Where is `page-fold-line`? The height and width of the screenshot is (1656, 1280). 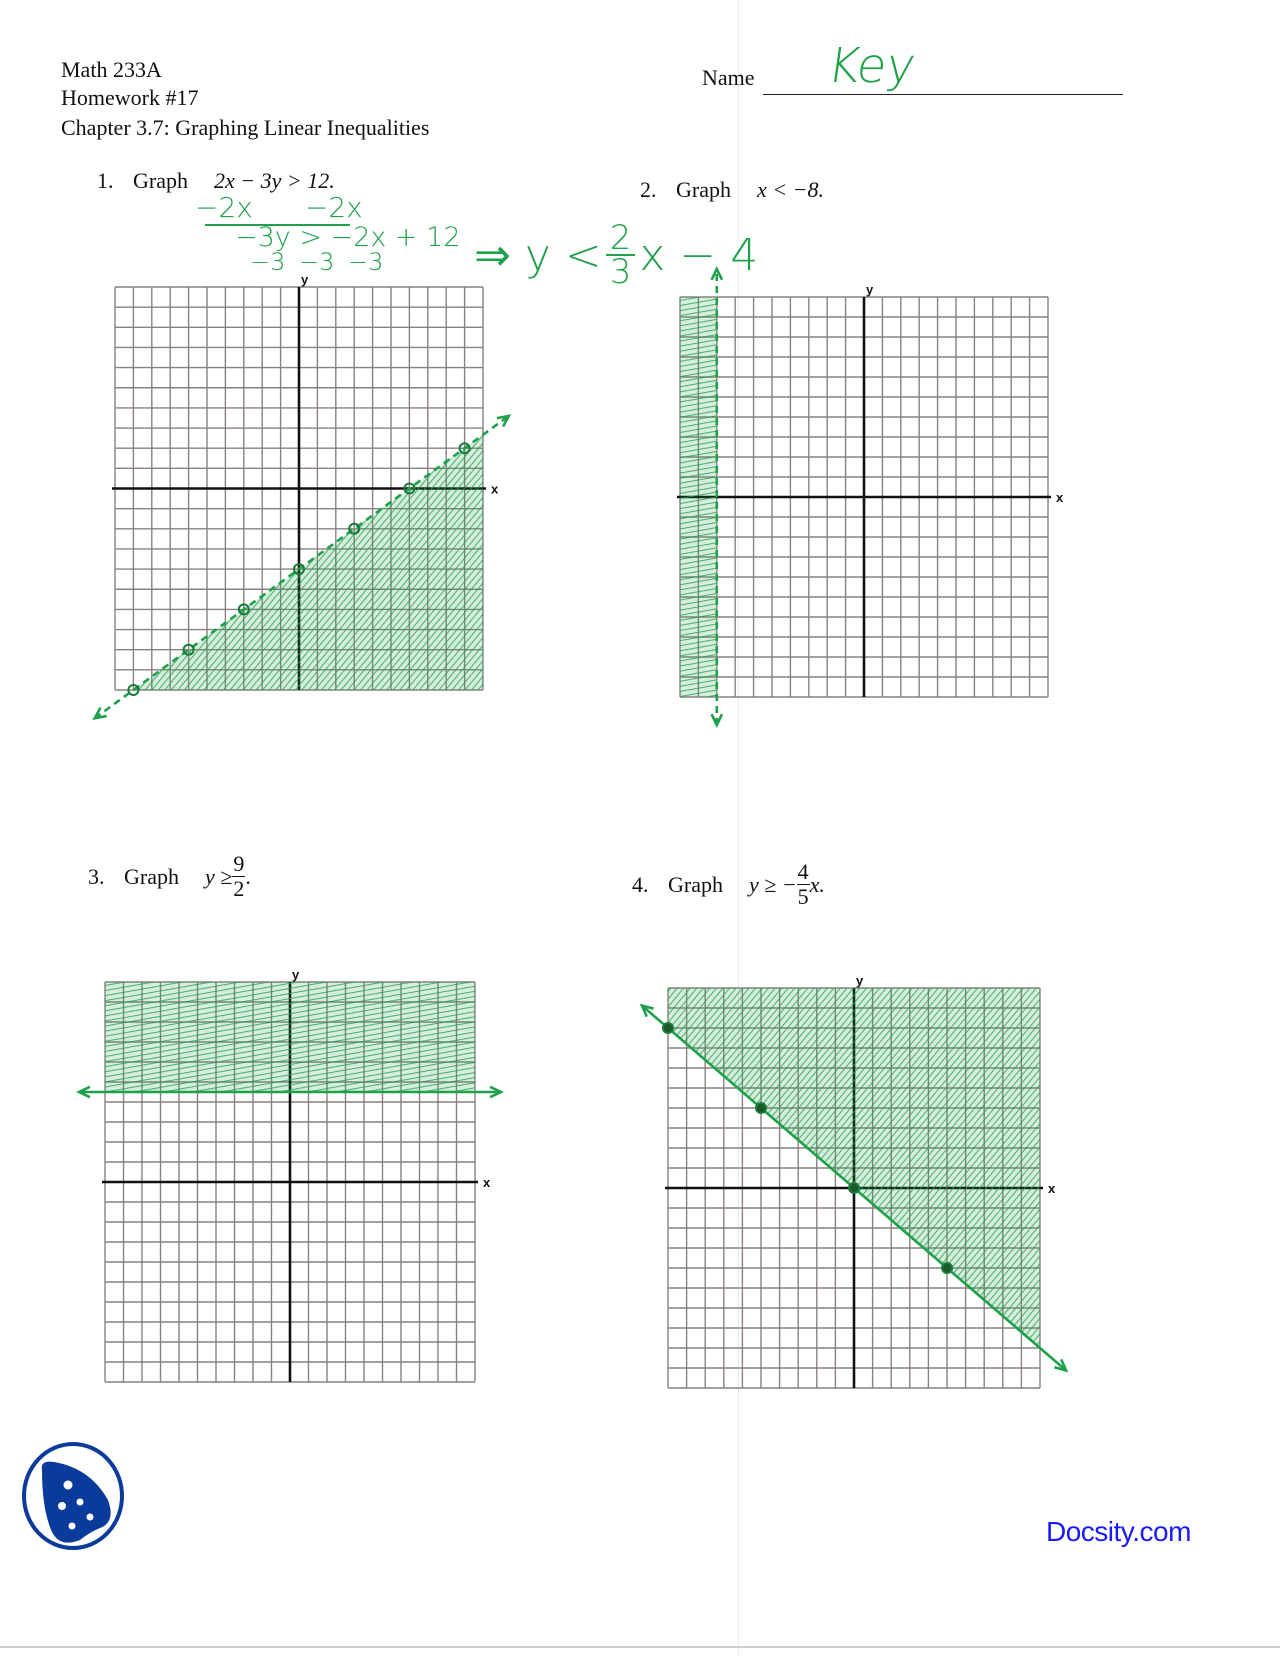
page-fold-line is located at coordinates (738, 828).